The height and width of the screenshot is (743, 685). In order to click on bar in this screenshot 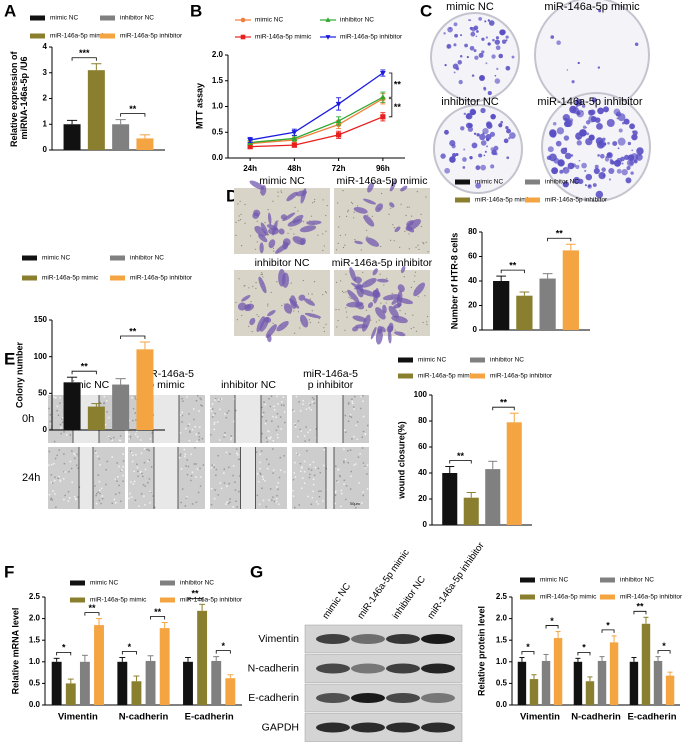, I will do `click(188, 683)`.